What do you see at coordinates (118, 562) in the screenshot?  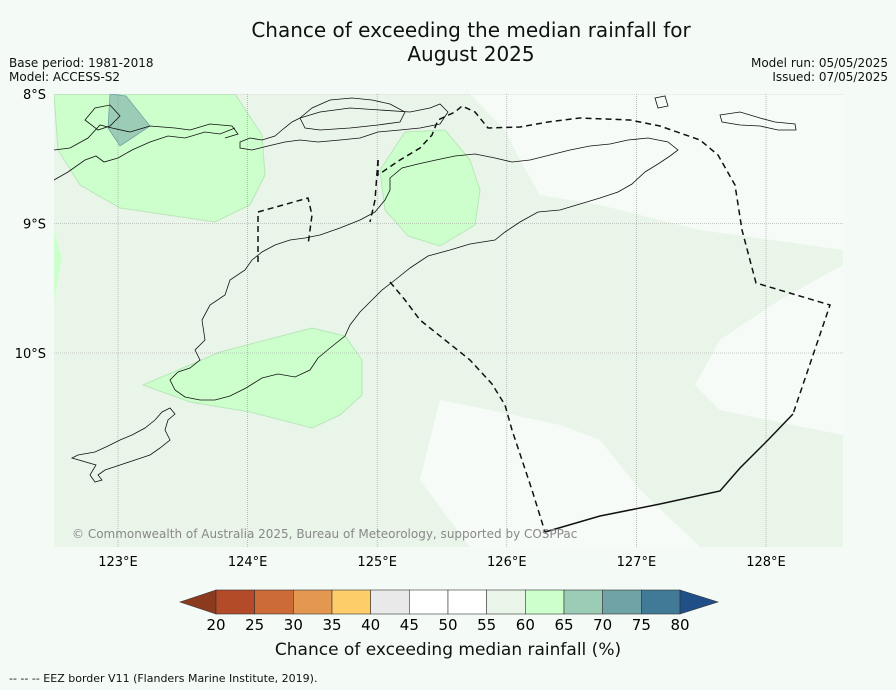 I see `lon-label-0: 123°E` at bounding box center [118, 562].